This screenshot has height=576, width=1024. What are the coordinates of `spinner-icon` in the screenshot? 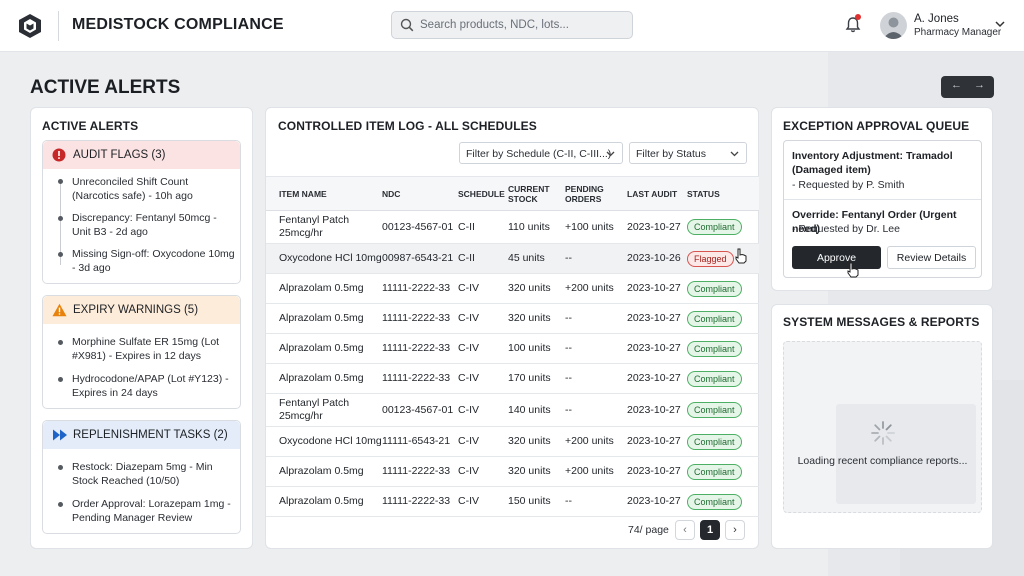 It's located at (883, 433).